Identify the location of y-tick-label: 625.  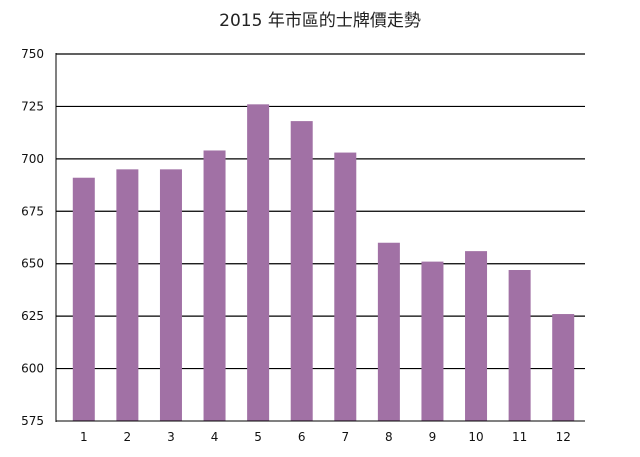
(32, 316).